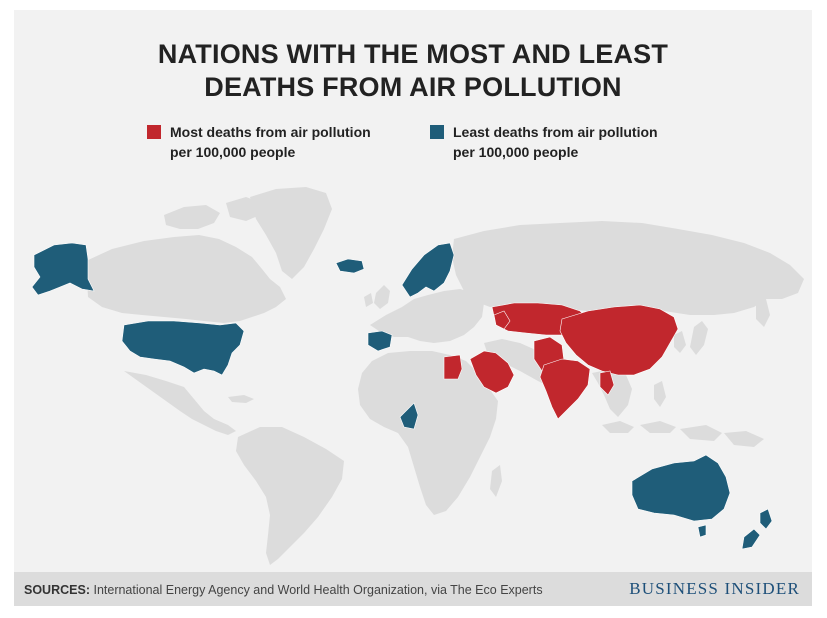  Describe the element at coordinates (437, 132) in the screenshot. I see `legend-swatch-least-deaths` at that location.